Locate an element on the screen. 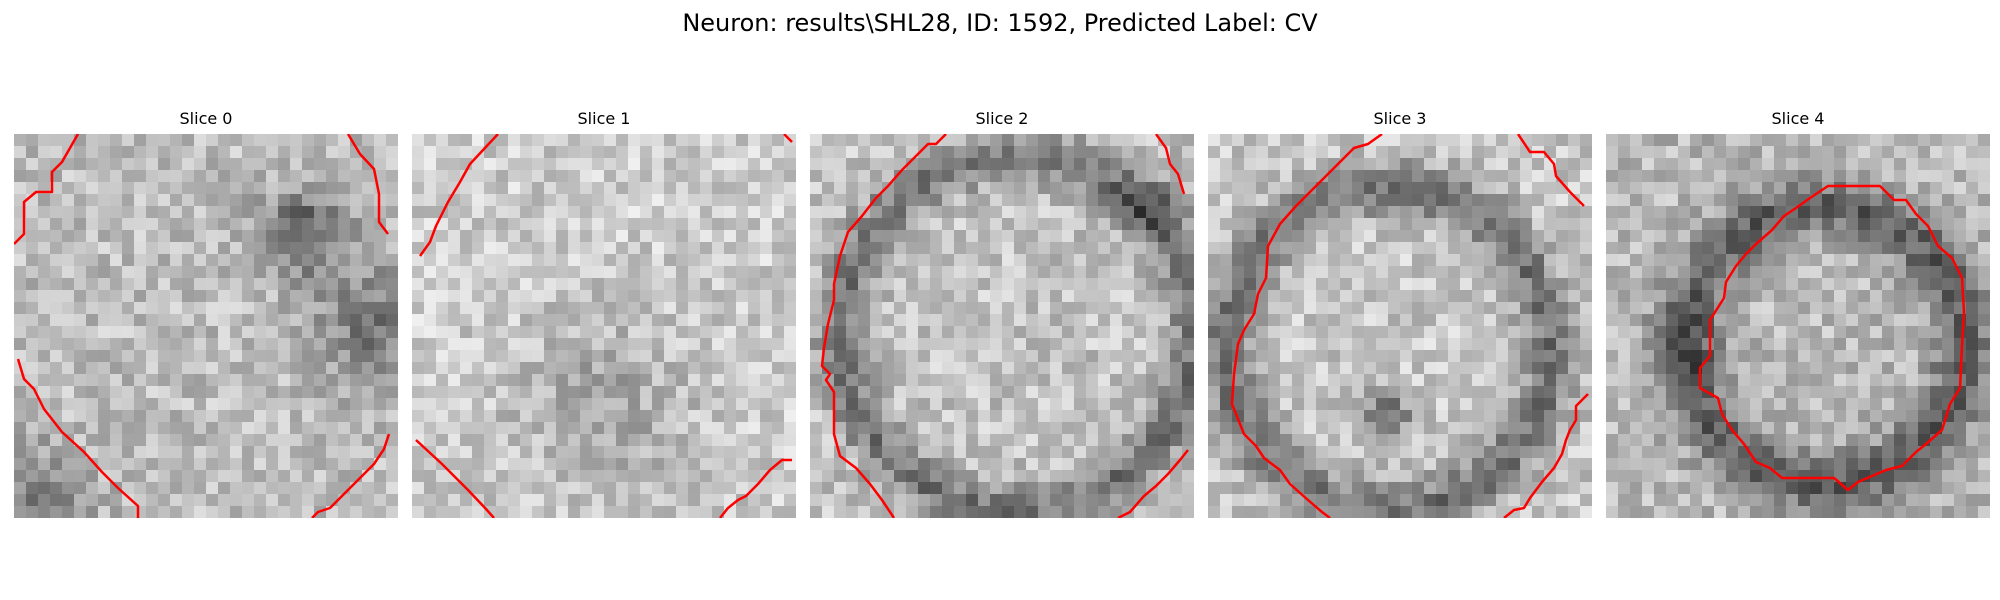  slice-panel-3: Slice 3 is located at coordinates (1400, 315).